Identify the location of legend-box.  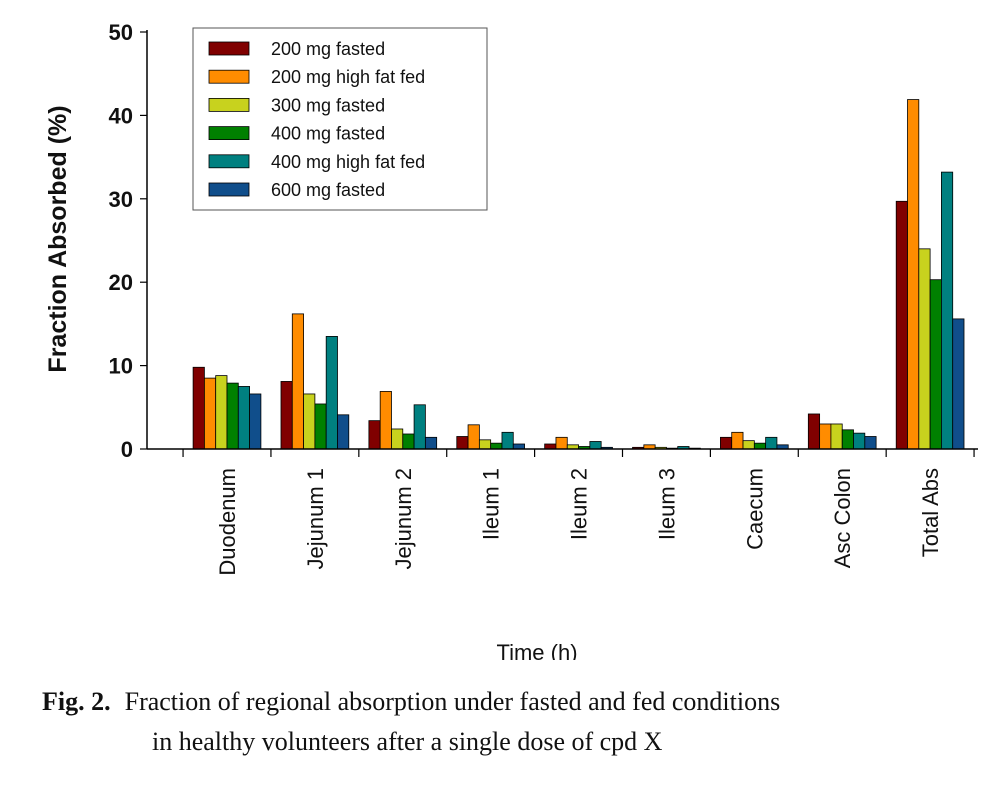
(340, 119).